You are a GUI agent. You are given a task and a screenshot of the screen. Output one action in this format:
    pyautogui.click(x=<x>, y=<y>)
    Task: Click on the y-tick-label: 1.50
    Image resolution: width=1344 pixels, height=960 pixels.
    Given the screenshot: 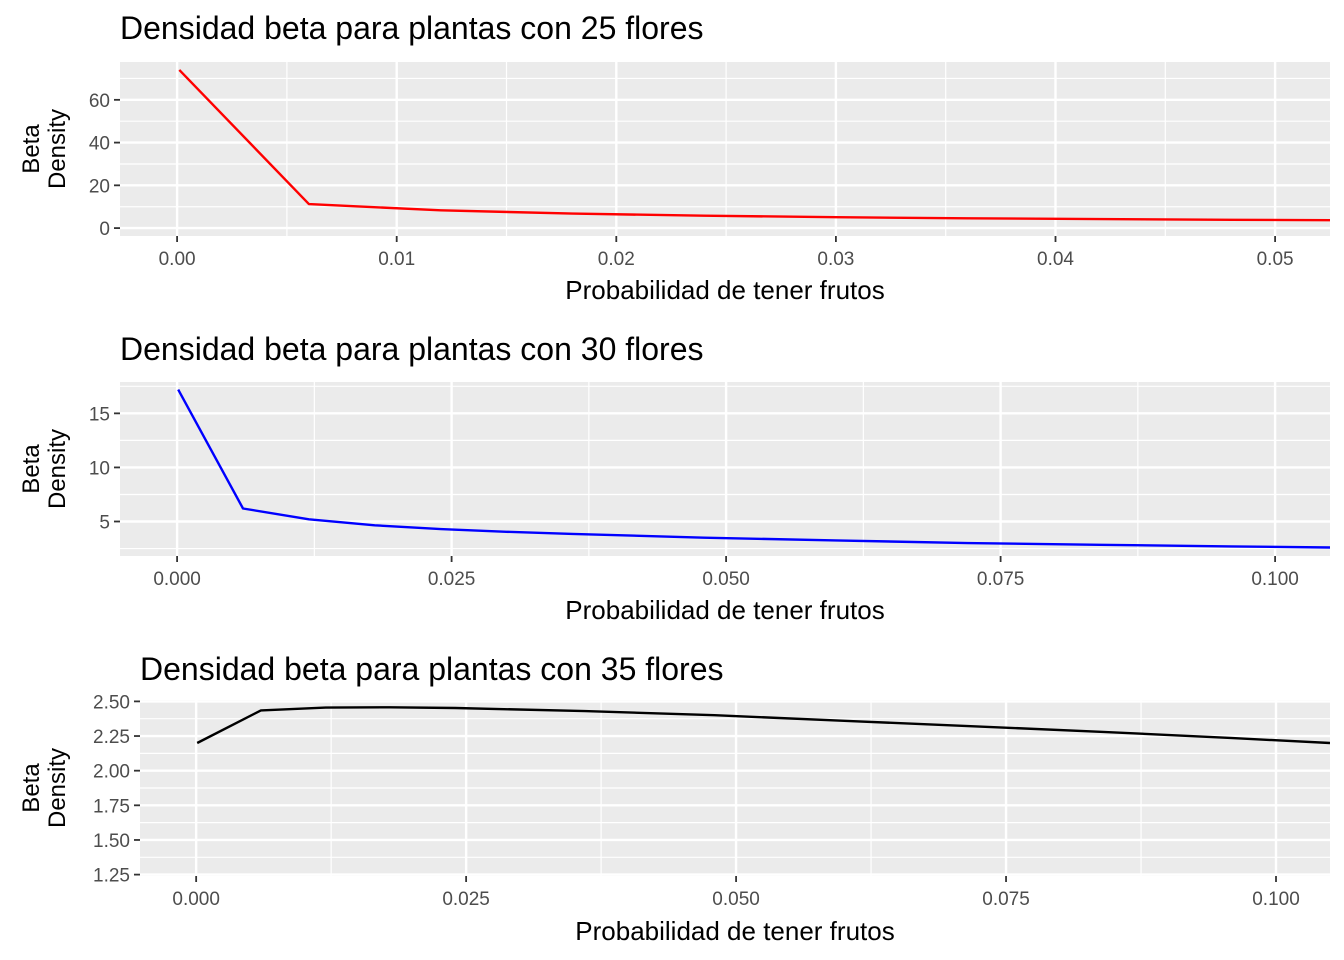 What is the action you would take?
    pyautogui.click(x=111, y=841)
    